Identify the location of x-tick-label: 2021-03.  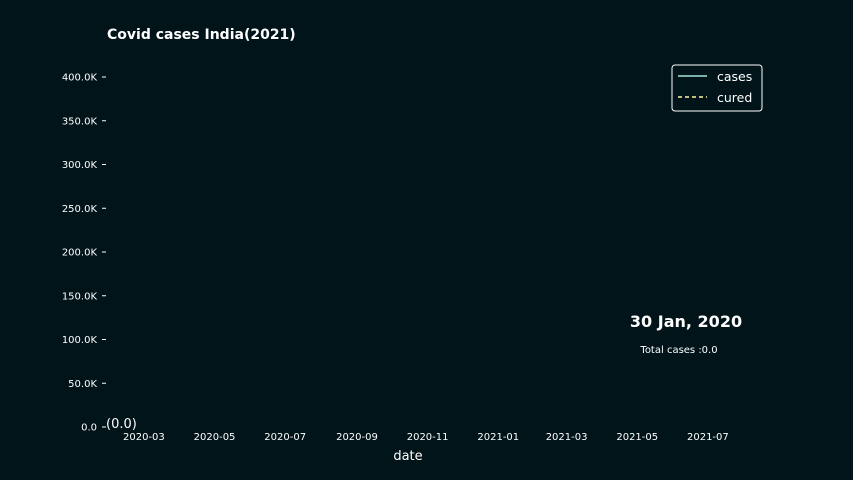
(567, 437).